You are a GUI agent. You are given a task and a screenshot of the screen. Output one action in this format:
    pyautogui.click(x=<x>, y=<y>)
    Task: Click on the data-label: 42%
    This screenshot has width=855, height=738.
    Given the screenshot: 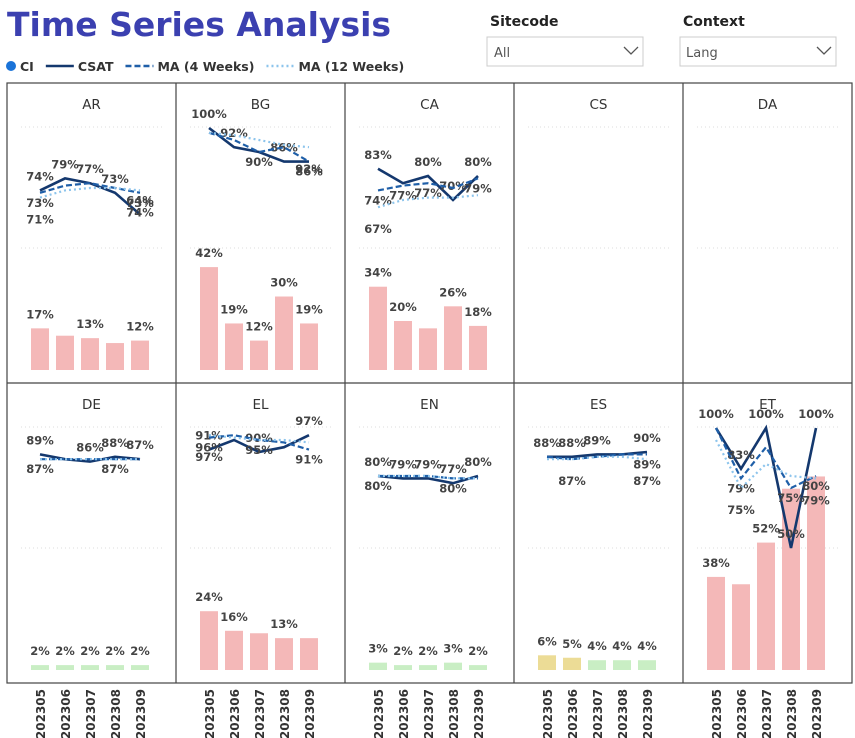 What is the action you would take?
    pyautogui.click(x=209, y=253)
    